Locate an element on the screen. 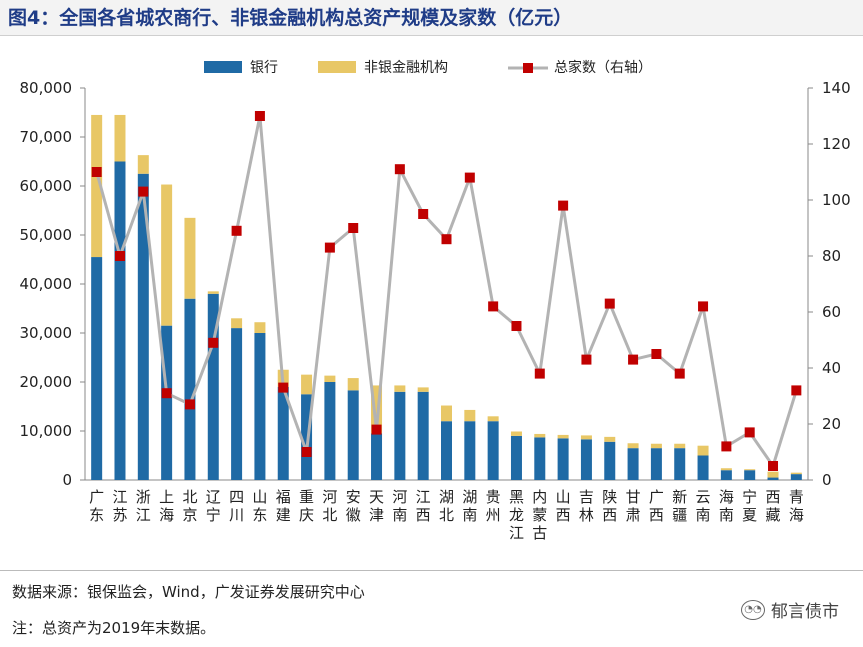  x-tick-label: 山东 is located at coordinates (259, 506).